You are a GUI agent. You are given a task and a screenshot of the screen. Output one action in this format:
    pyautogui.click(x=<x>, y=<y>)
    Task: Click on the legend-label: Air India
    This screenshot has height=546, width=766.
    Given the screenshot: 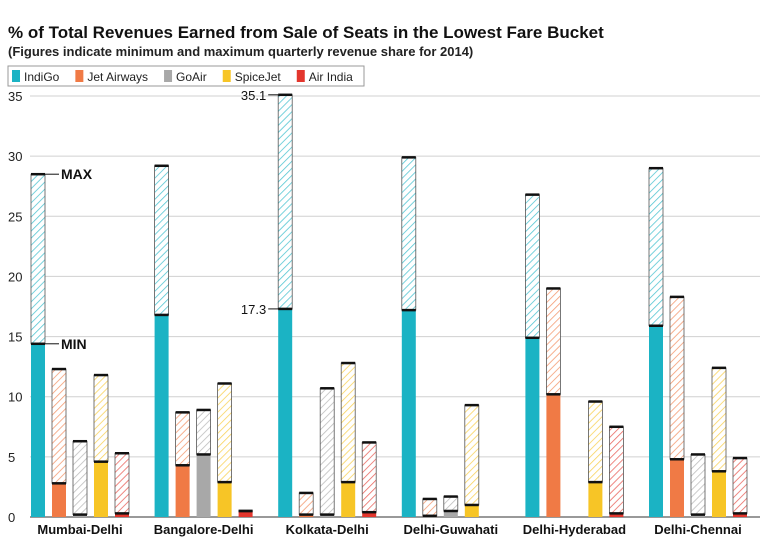 What is the action you would take?
    pyautogui.click(x=331, y=77)
    